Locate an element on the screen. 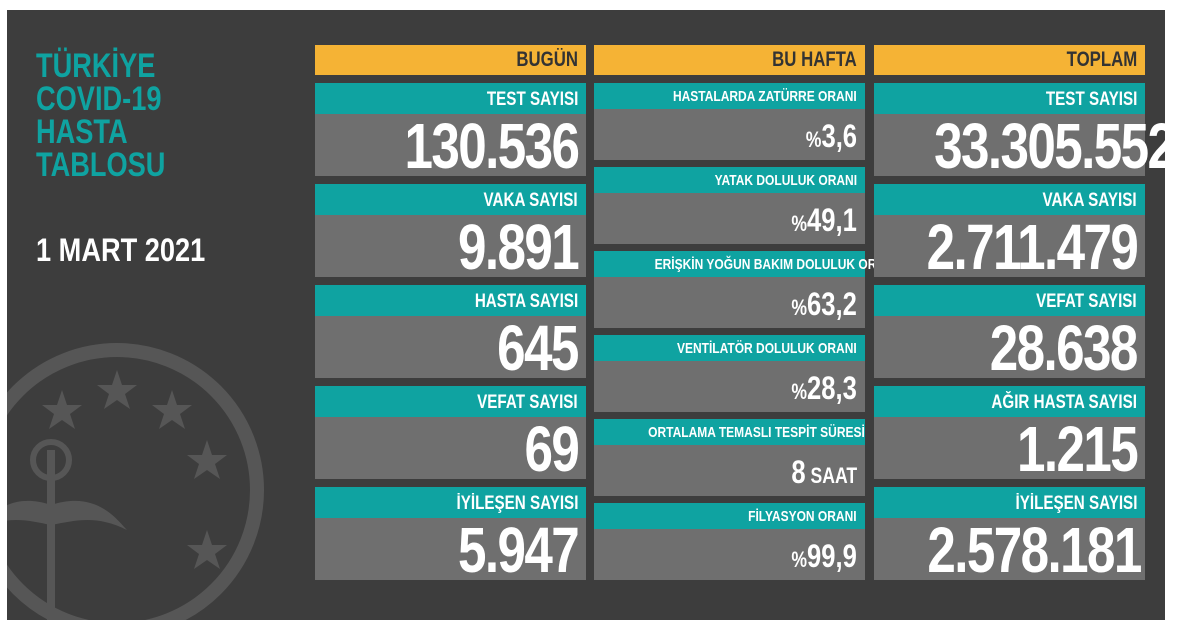  total-recovered-card: İYİLEŞEN SAYISI 2.578.181 is located at coordinates (1009, 536).